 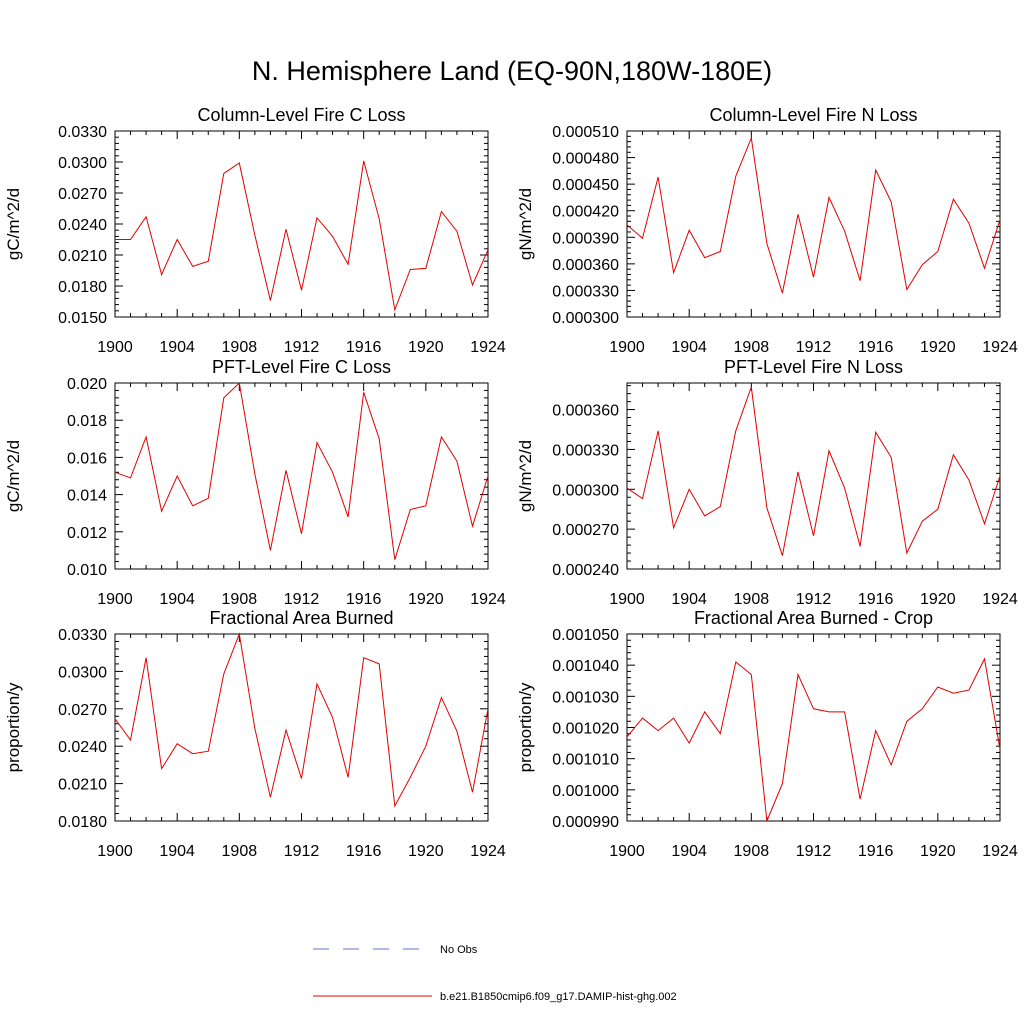 I want to click on y-tick-label: 0.000390, so click(x=585, y=238).